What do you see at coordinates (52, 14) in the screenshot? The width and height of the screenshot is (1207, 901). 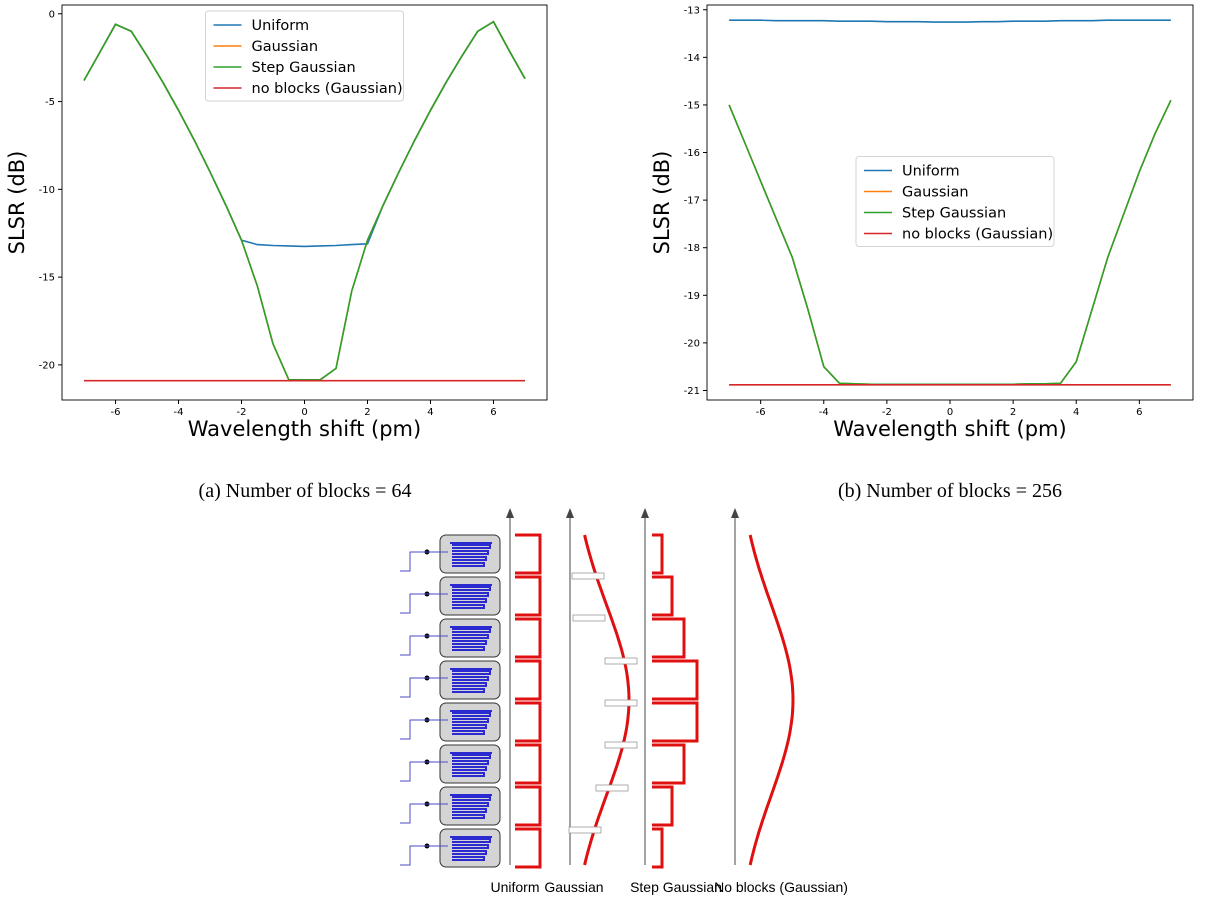 I see `y-tick-label: 0` at bounding box center [52, 14].